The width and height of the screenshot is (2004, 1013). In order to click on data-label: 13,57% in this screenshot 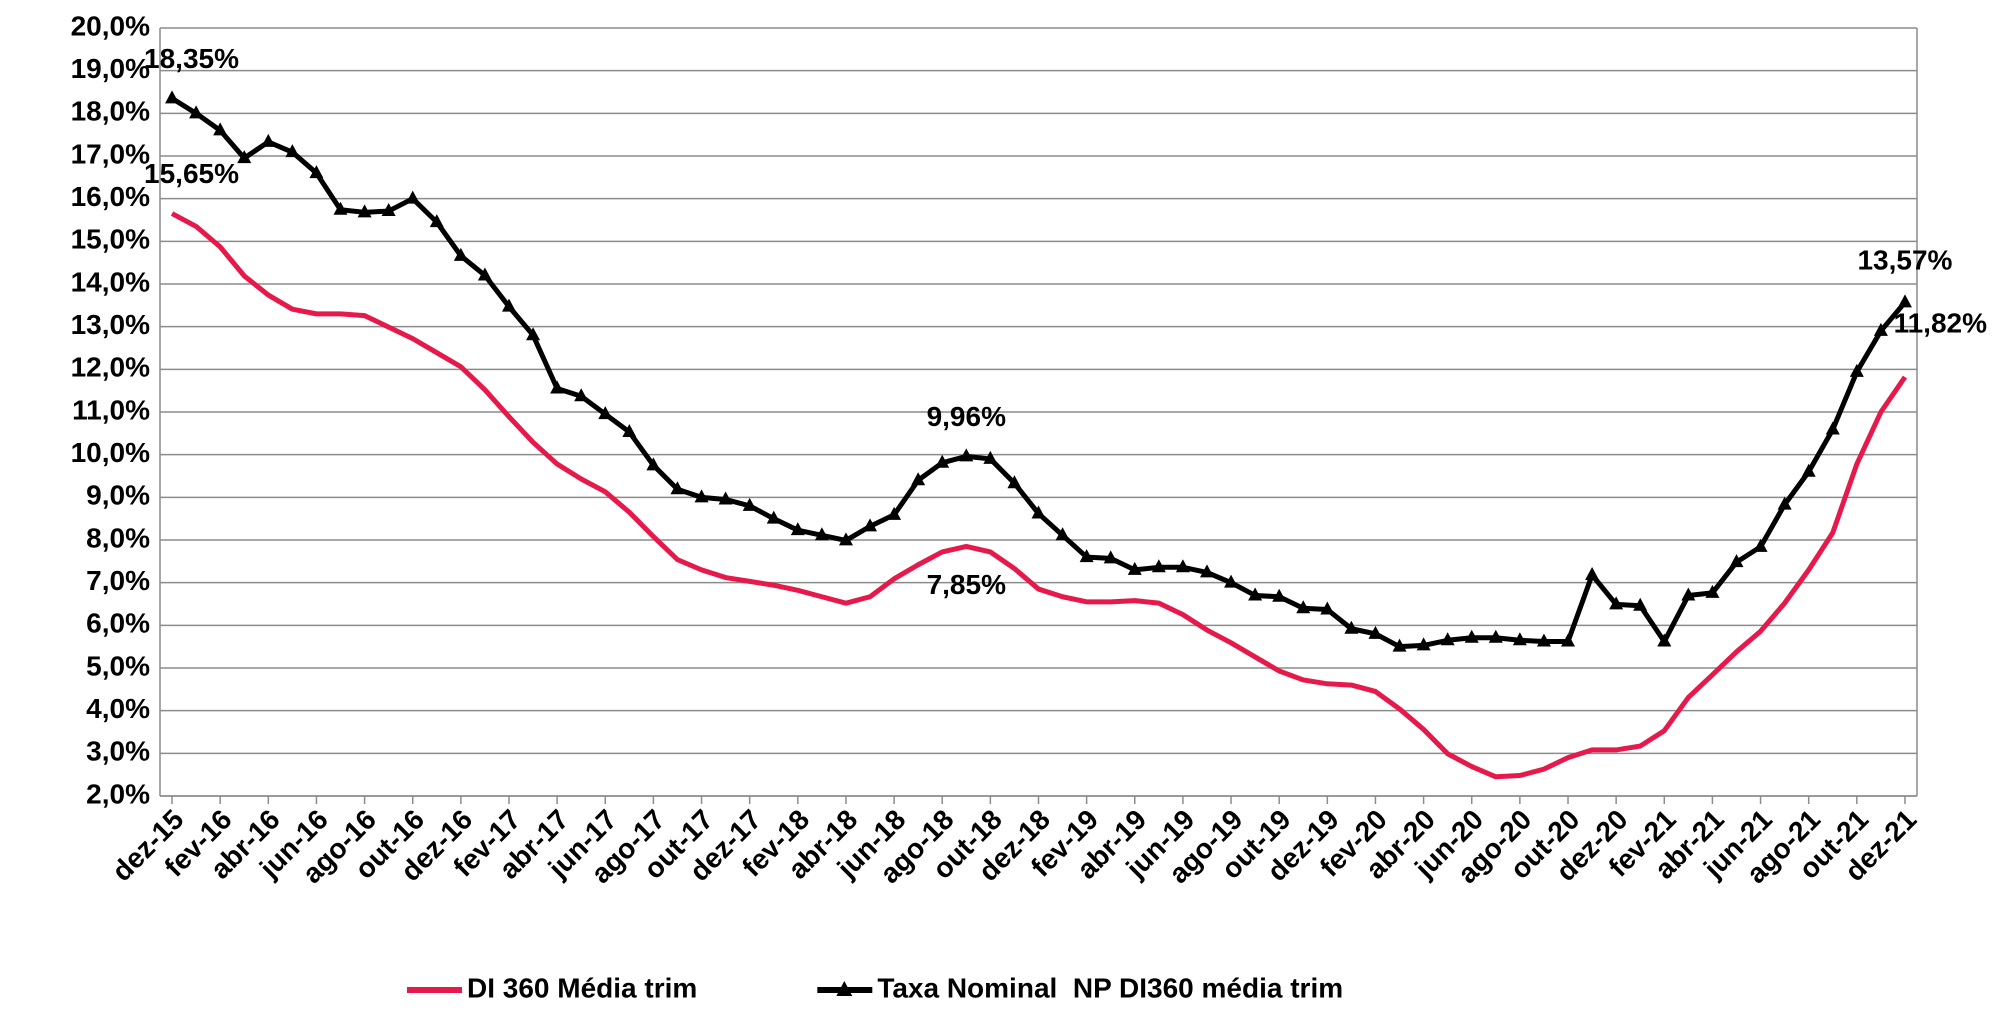, I will do `click(1904, 260)`.